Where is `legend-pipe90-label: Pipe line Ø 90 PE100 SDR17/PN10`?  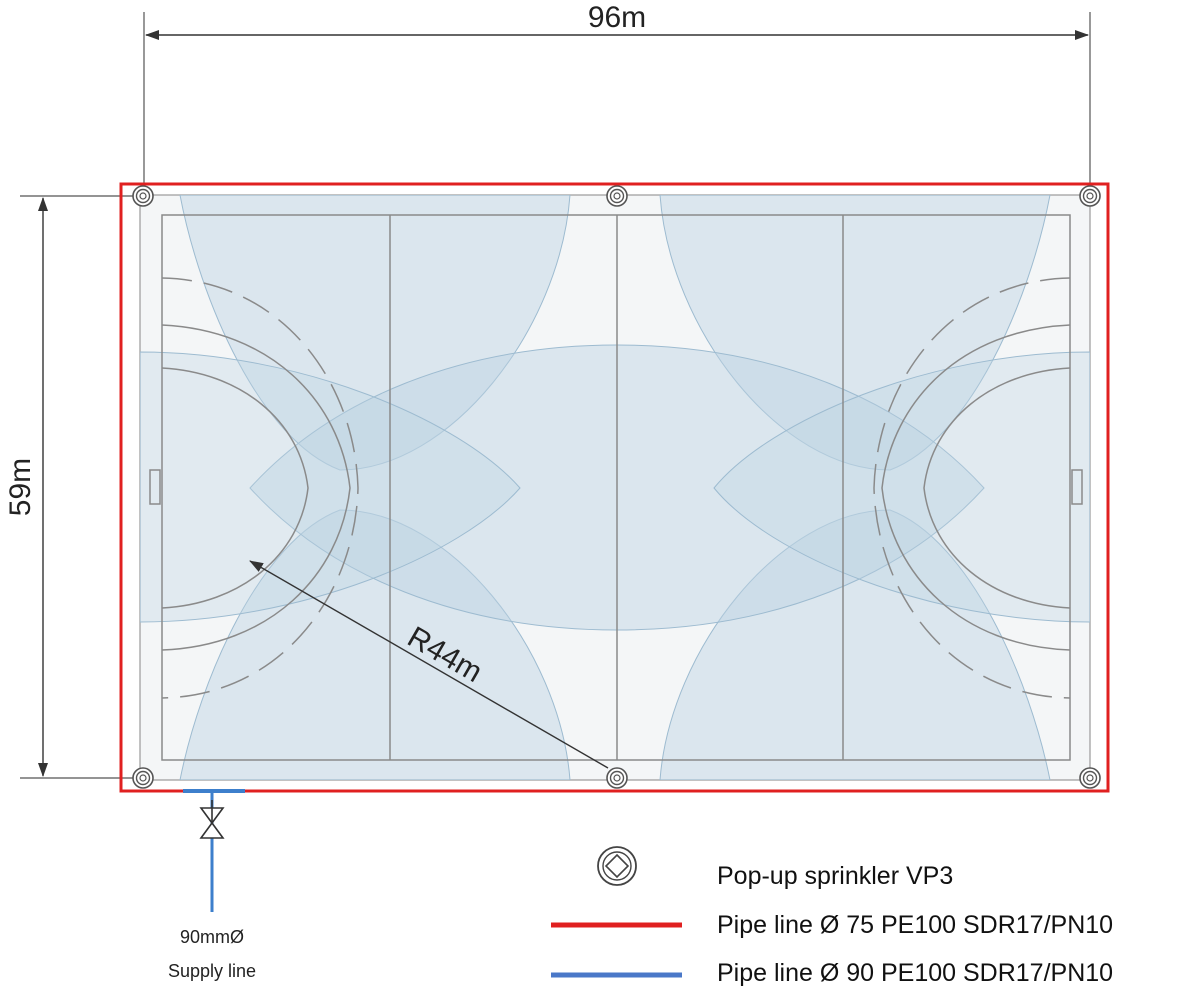 legend-pipe90-label: Pipe line Ø 90 PE100 SDR17/PN10 is located at coordinates (915, 973).